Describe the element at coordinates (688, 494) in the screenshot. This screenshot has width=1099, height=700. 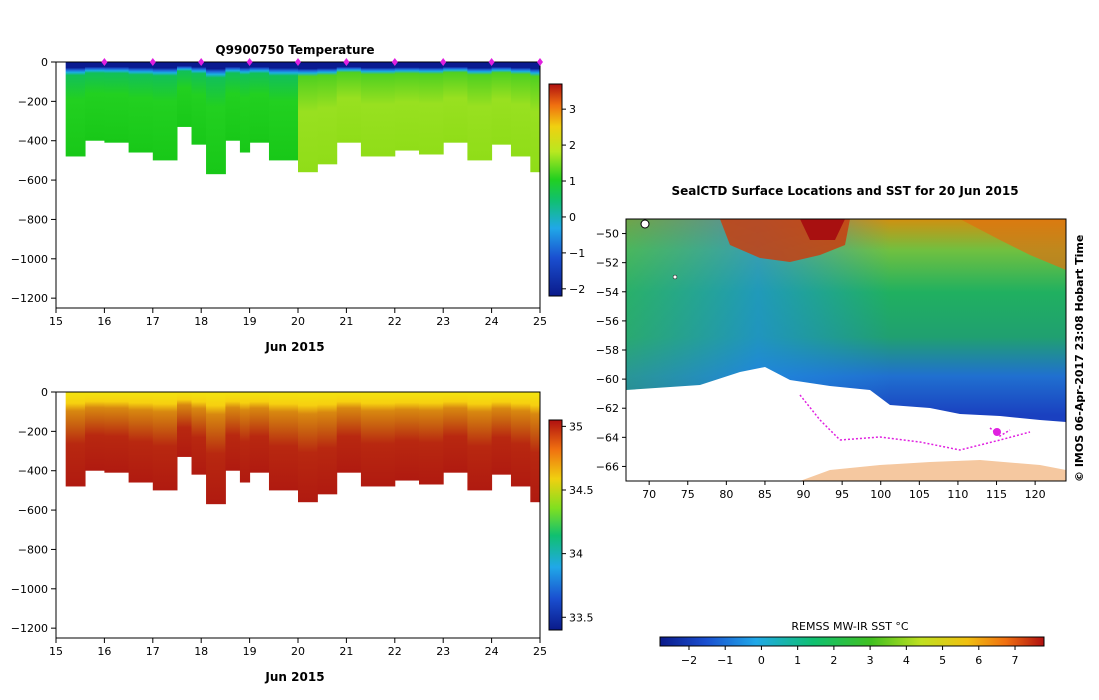
I see `map-x-tick-label: 75` at that location.